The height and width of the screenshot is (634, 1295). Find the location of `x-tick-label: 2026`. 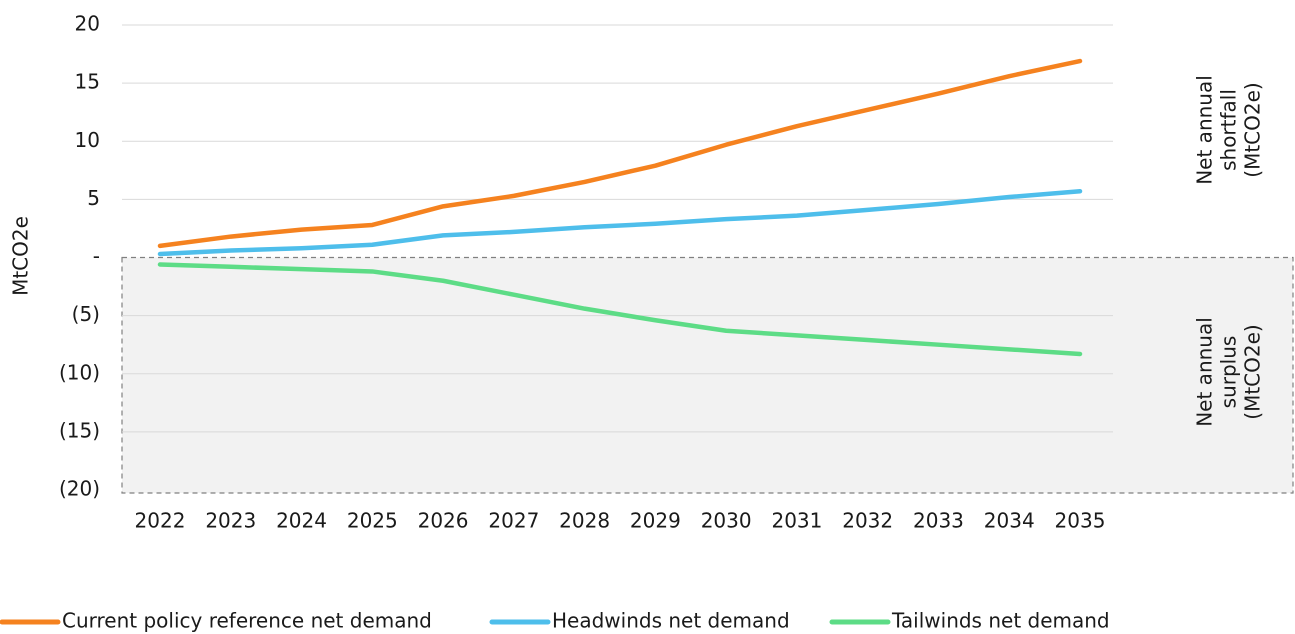

x-tick-label: 2026 is located at coordinates (443, 521).